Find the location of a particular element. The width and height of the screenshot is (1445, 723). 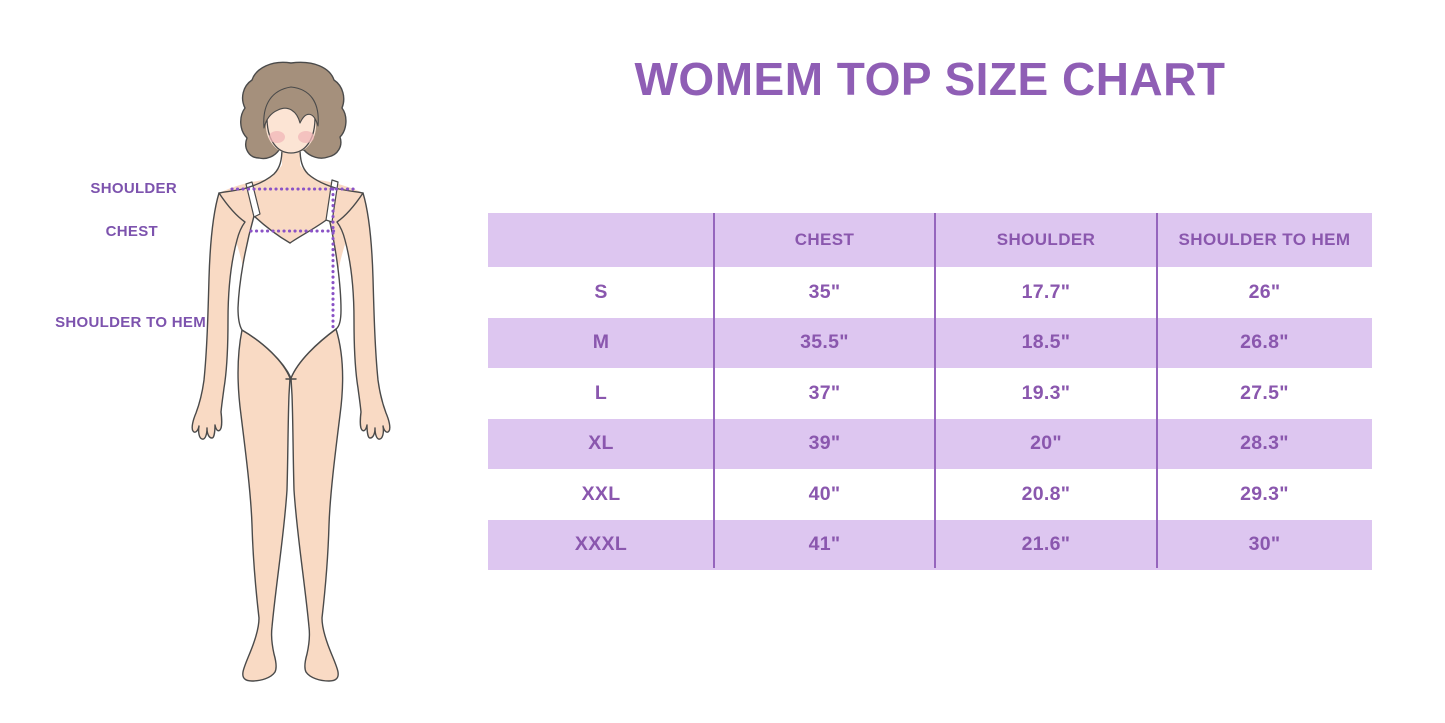

label-shoulder: SHOULDER is located at coordinates (133, 188).